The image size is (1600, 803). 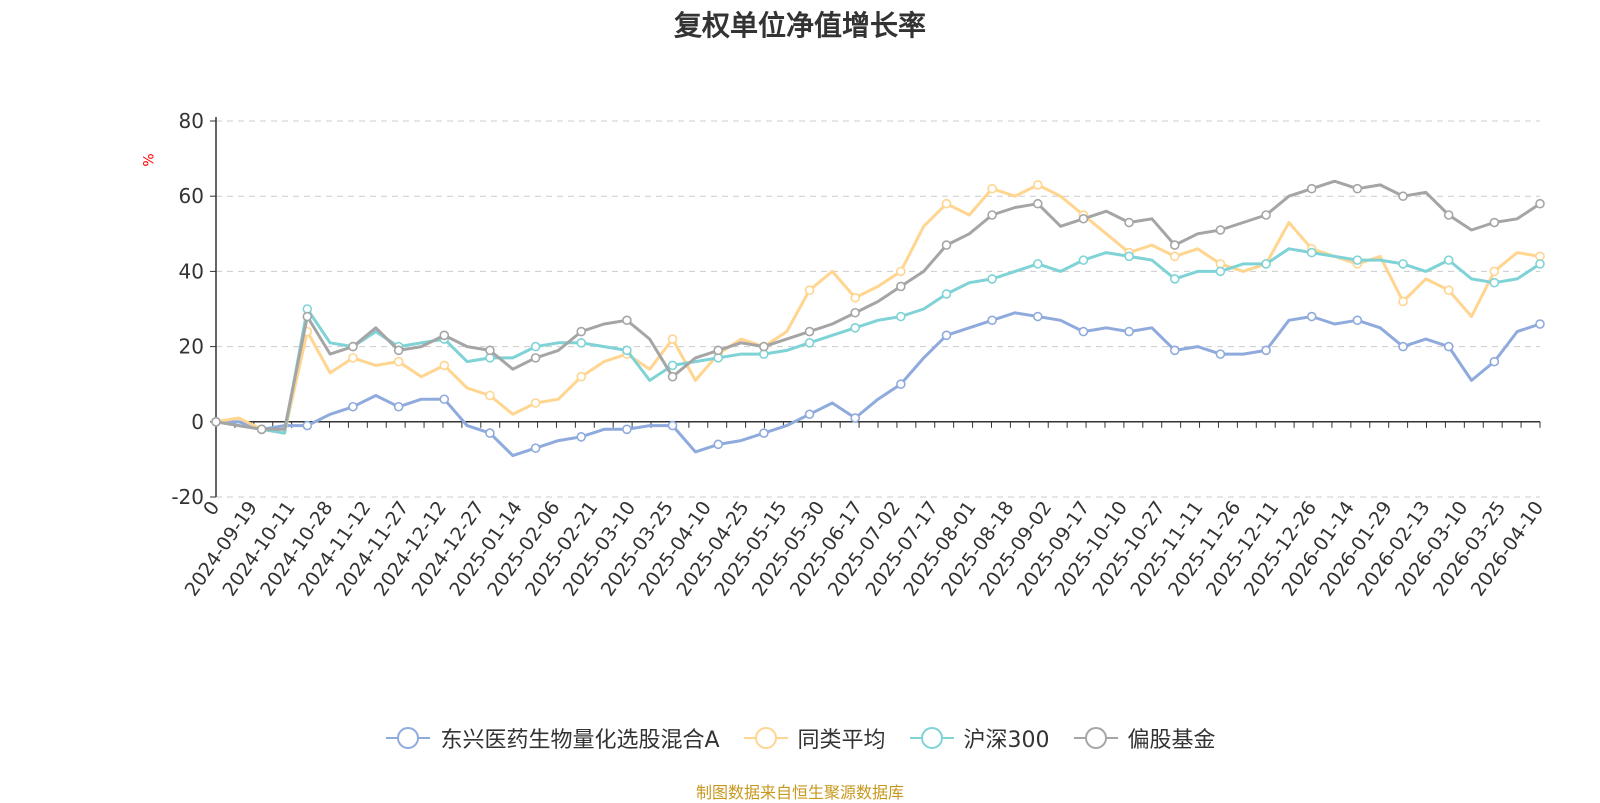 I want to click on y-tick-label: 20, so click(x=191, y=347).